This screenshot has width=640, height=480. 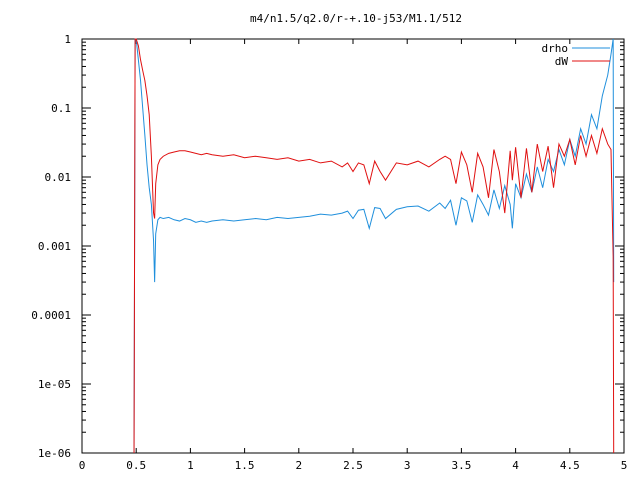 What do you see at coordinates (245, 465) in the screenshot?
I see `x-tick-label: 1.5` at bounding box center [245, 465].